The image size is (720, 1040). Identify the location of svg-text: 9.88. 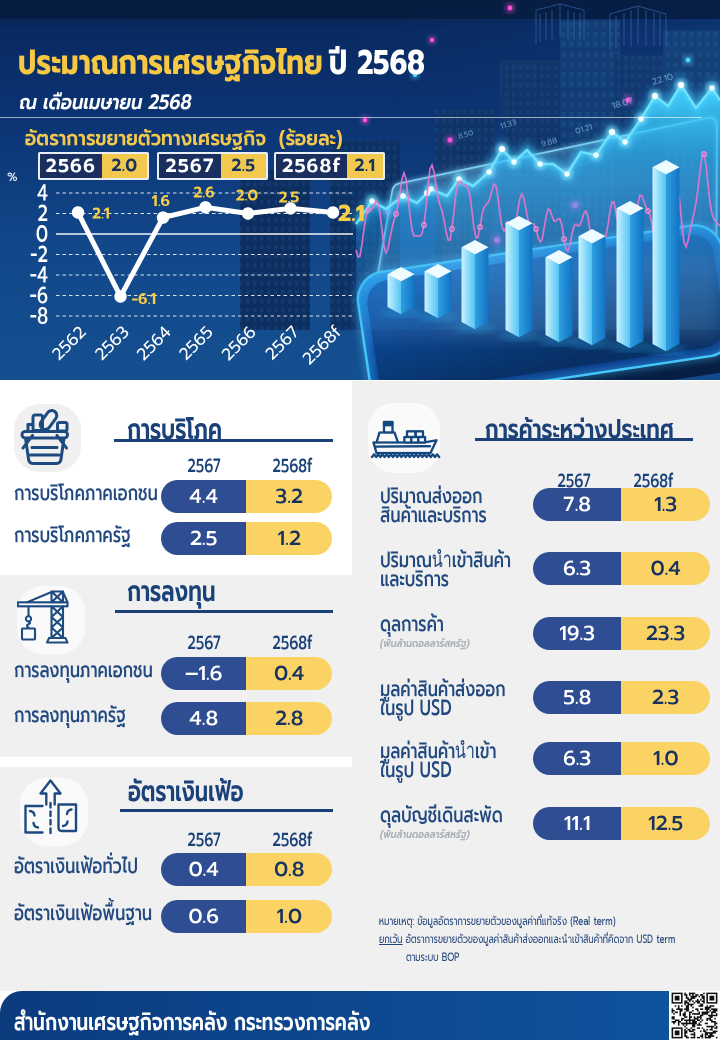
(549, 143).